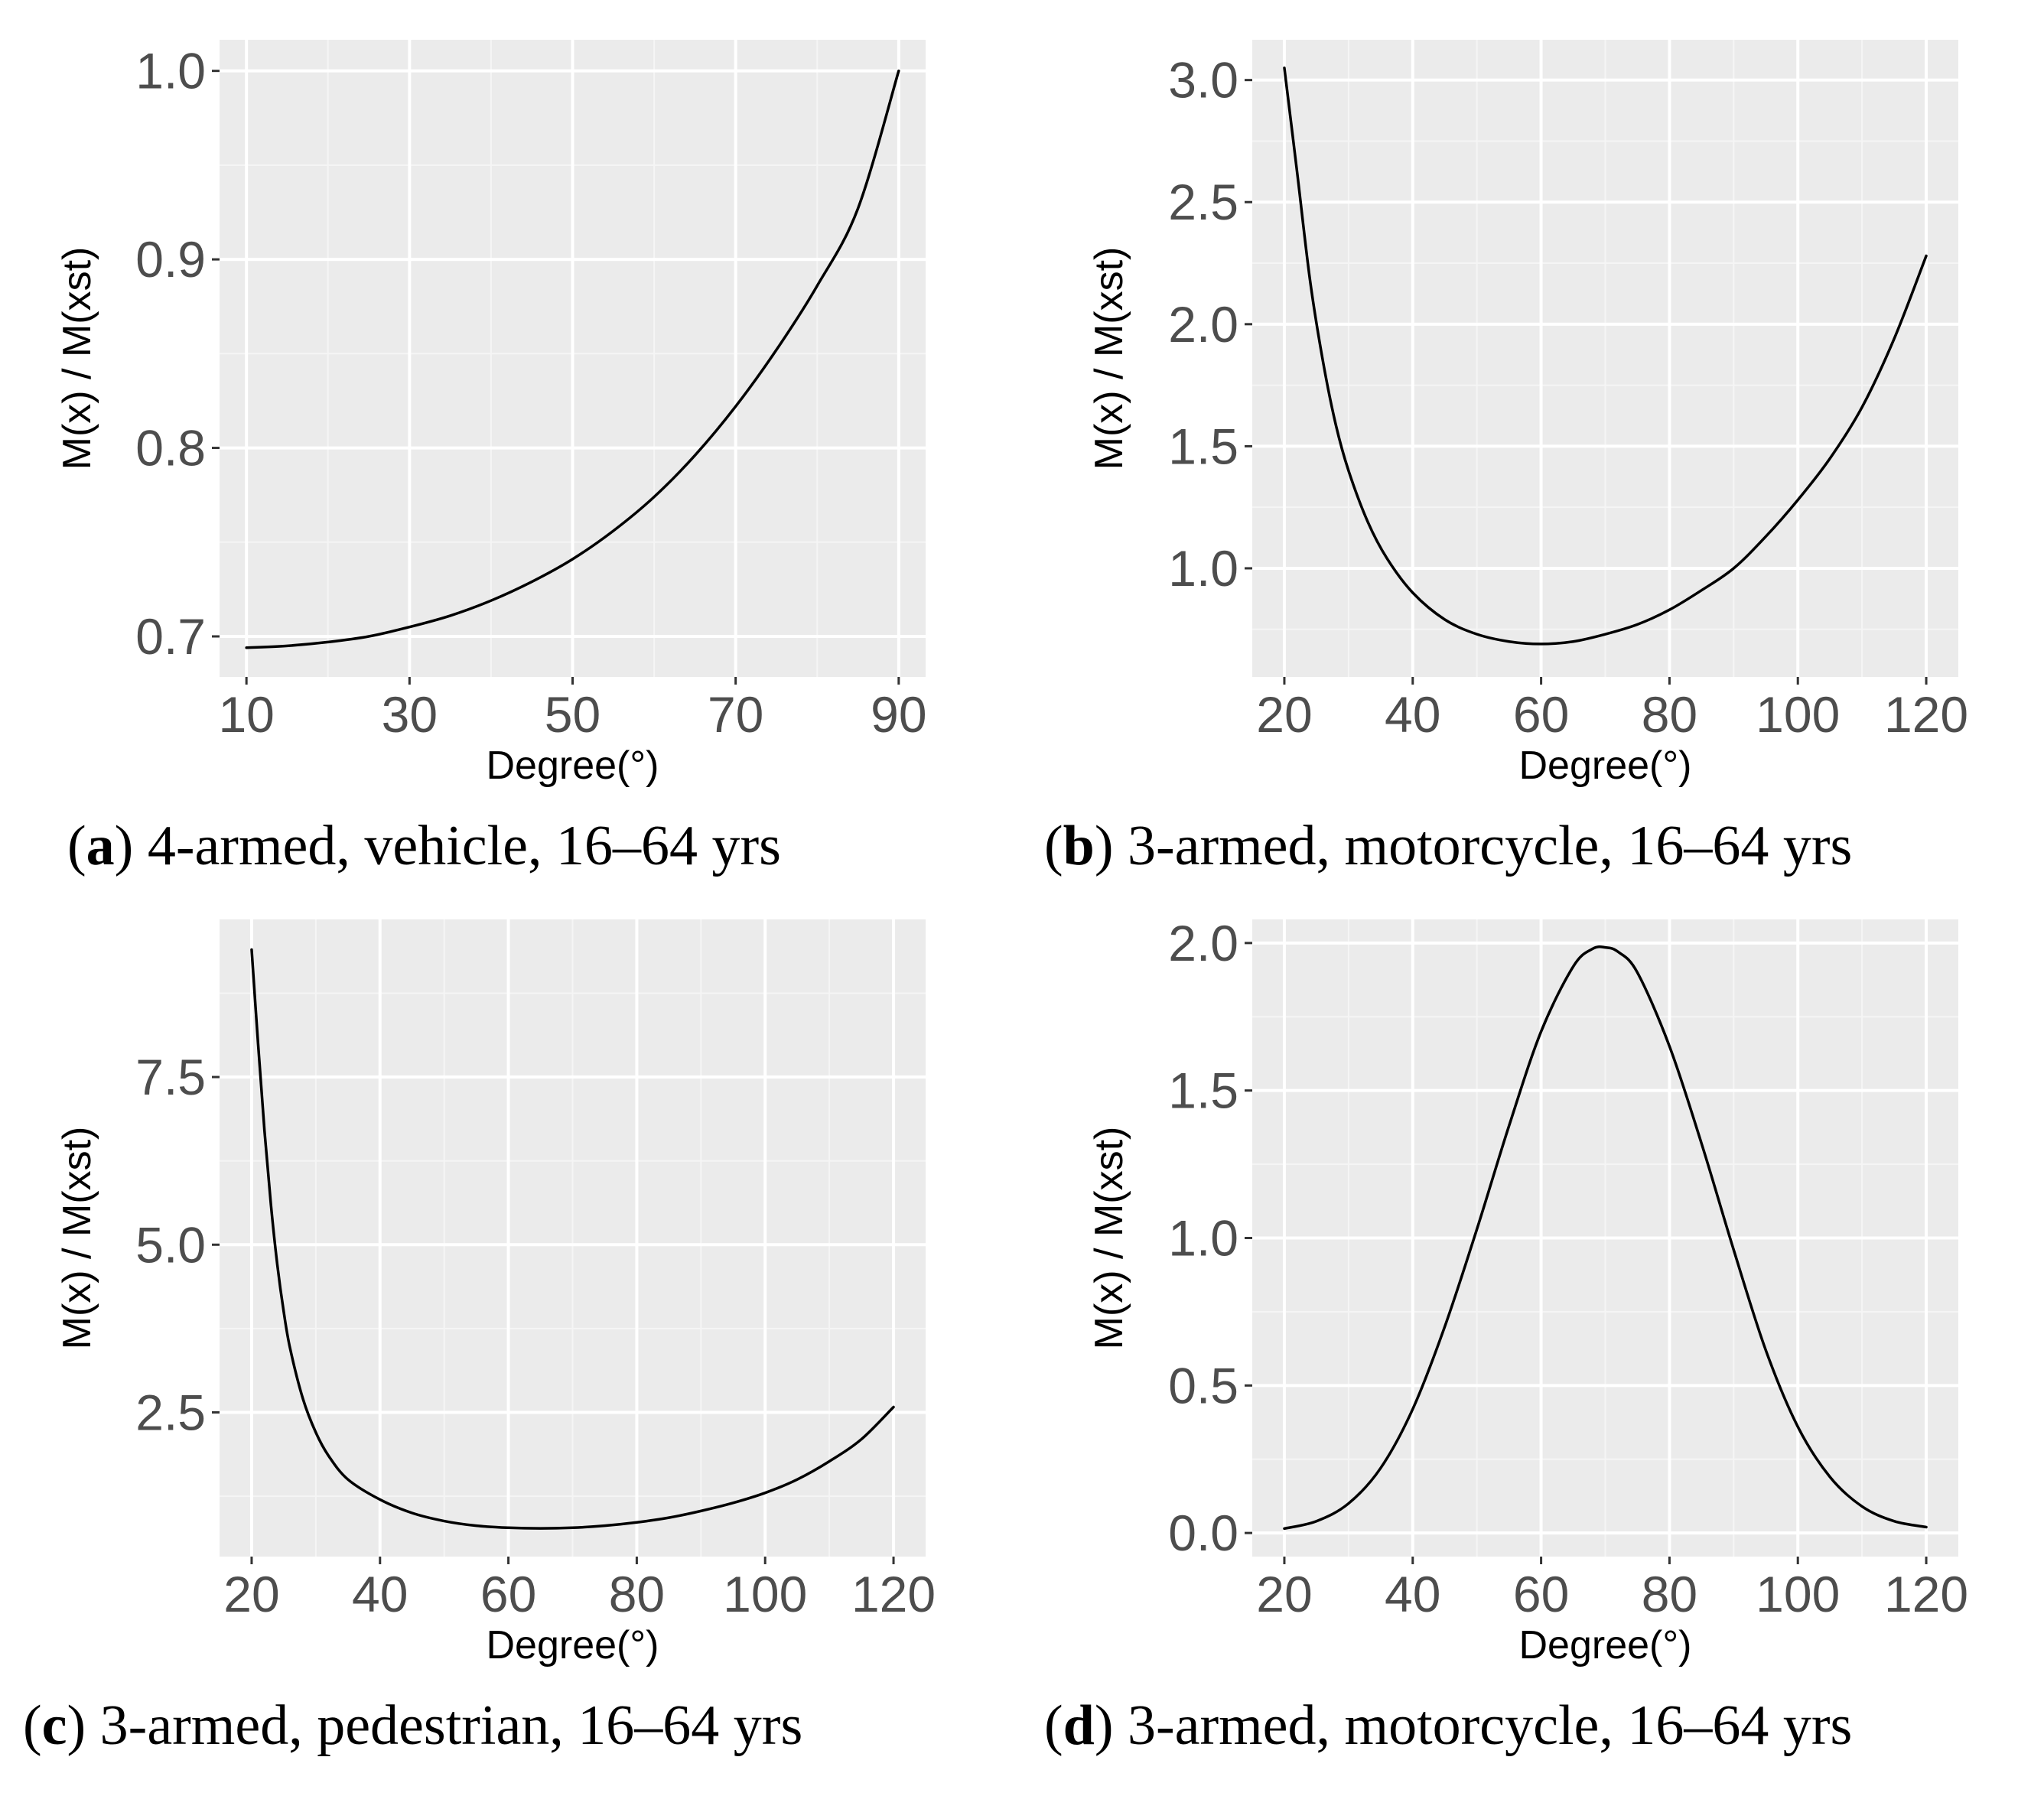 Image resolution: width=2044 pixels, height=1796 pixels. I want to click on caption-b: (b) 3-armed, motorcycle, 16–64 yrs, so click(1448, 846).